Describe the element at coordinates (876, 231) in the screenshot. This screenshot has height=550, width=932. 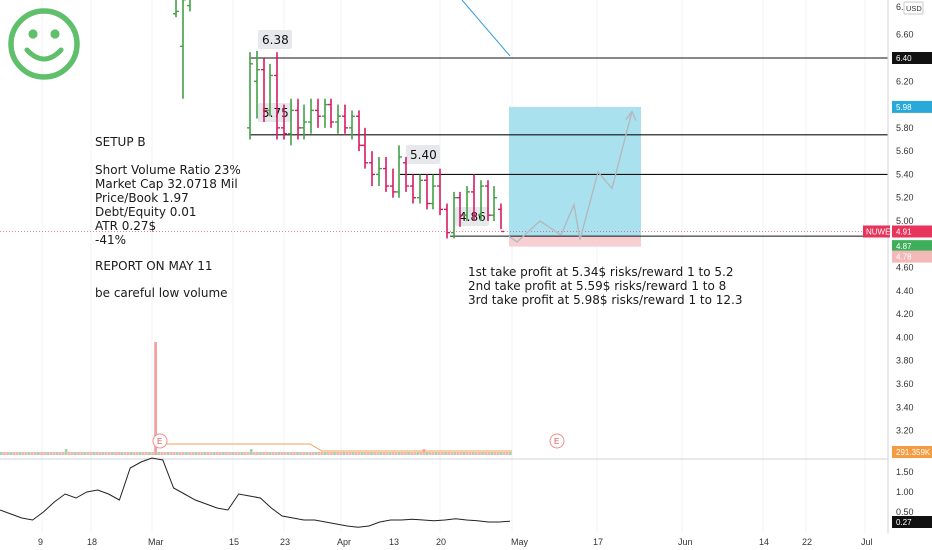
I see `symbol-tag-box` at that location.